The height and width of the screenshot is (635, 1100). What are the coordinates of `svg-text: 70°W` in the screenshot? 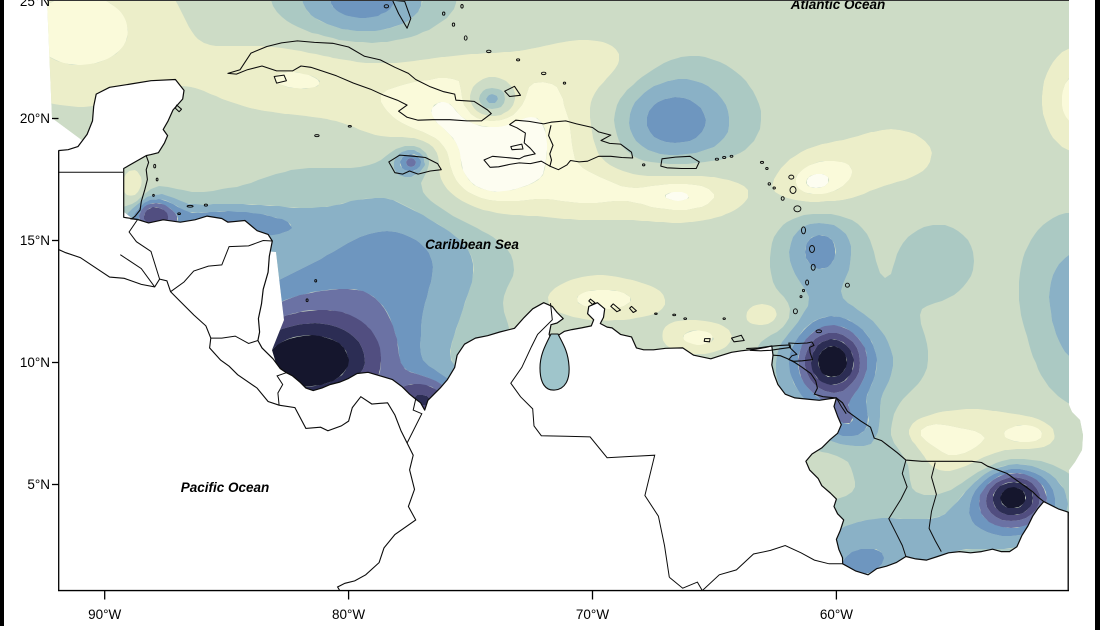 It's located at (592, 614).